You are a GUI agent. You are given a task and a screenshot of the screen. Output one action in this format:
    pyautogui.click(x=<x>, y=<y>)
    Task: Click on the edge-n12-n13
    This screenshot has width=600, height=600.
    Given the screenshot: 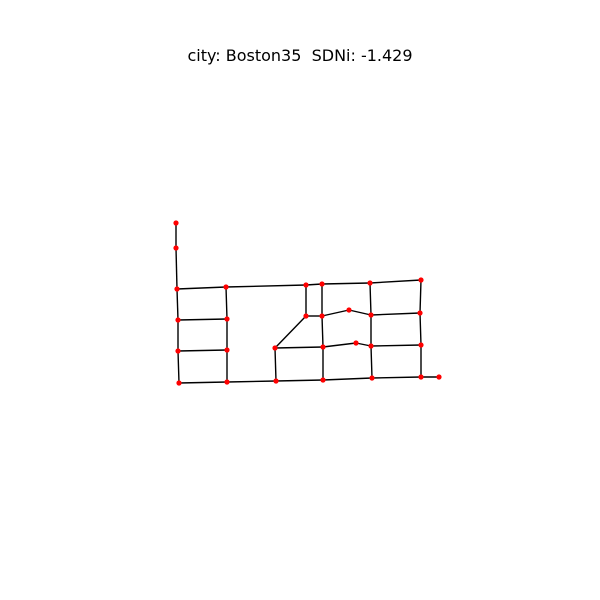 What is the action you would take?
    pyautogui.click(x=335, y=313)
    